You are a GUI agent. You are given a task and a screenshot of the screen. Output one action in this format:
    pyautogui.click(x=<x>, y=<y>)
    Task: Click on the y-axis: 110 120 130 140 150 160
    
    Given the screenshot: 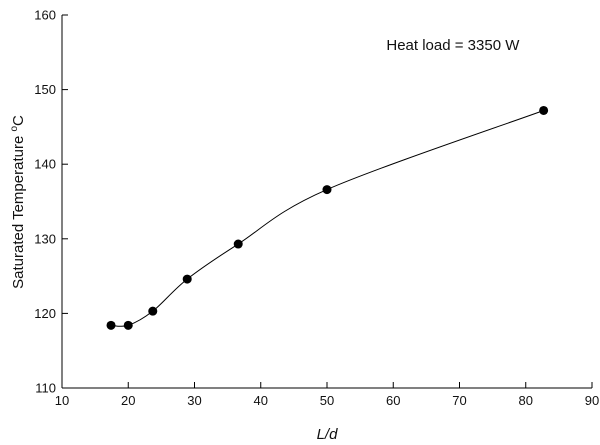 What is the action you would take?
    pyautogui.click(x=51, y=202)
    